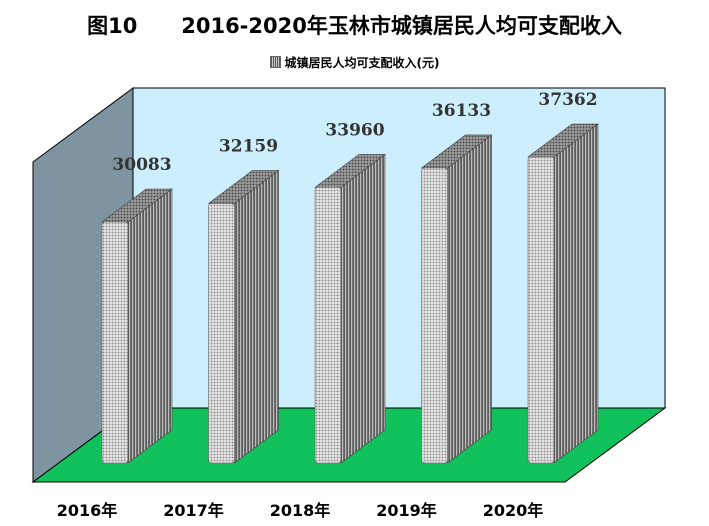  I want to click on x-tick-label: 2016年, so click(87, 510).